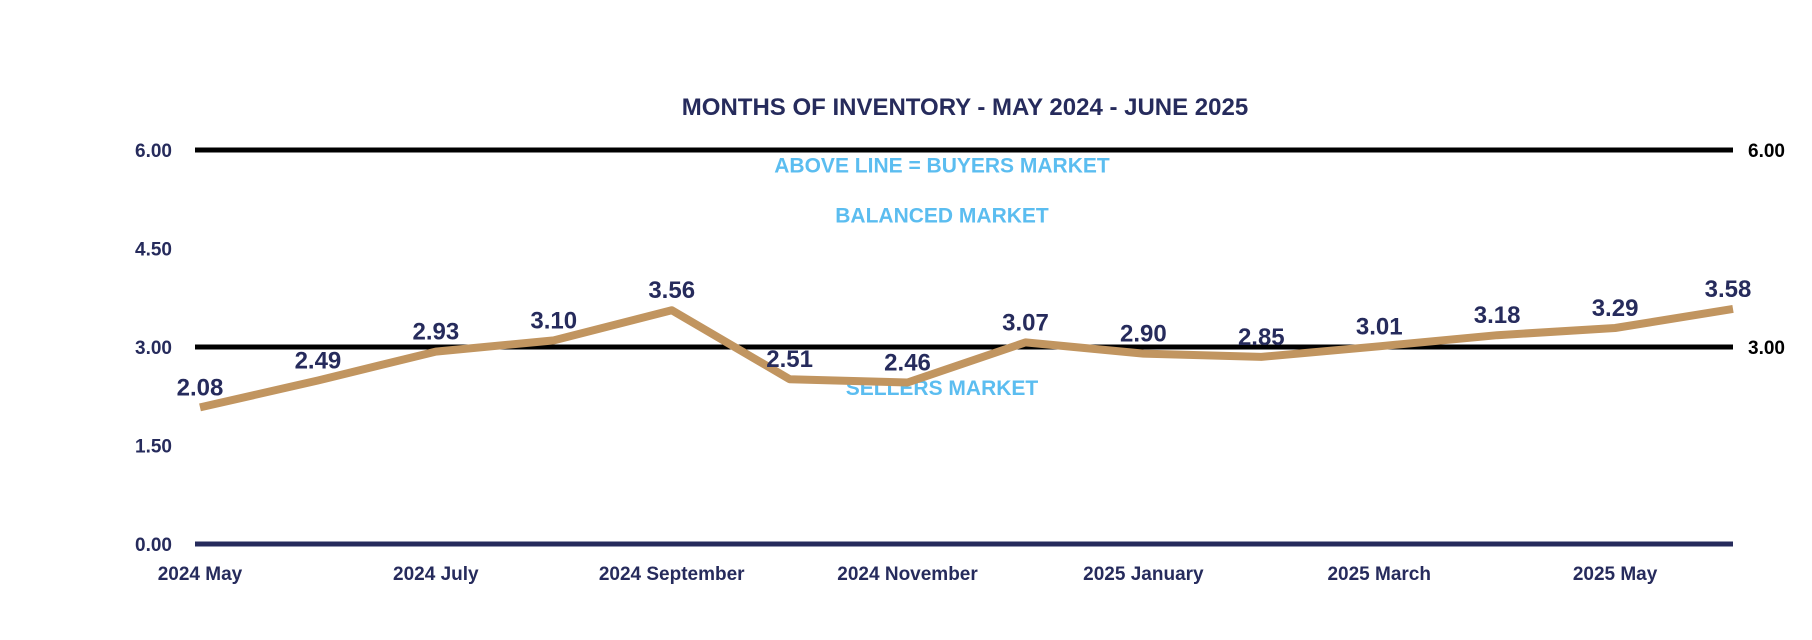 This screenshot has width=1812, height=640. What do you see at coordinates (318, 360) in the screenshot?
I see `data-label: 2.49` at bounding box center [318, 360].